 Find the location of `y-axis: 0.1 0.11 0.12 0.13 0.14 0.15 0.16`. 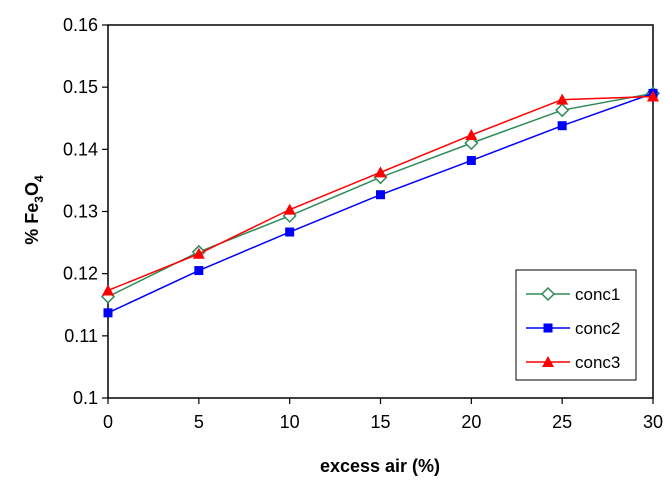

y-axis: 0.1 0.11 0.12 0.13 0.14 0.15 0.16 is located at coordinates (85, 211).